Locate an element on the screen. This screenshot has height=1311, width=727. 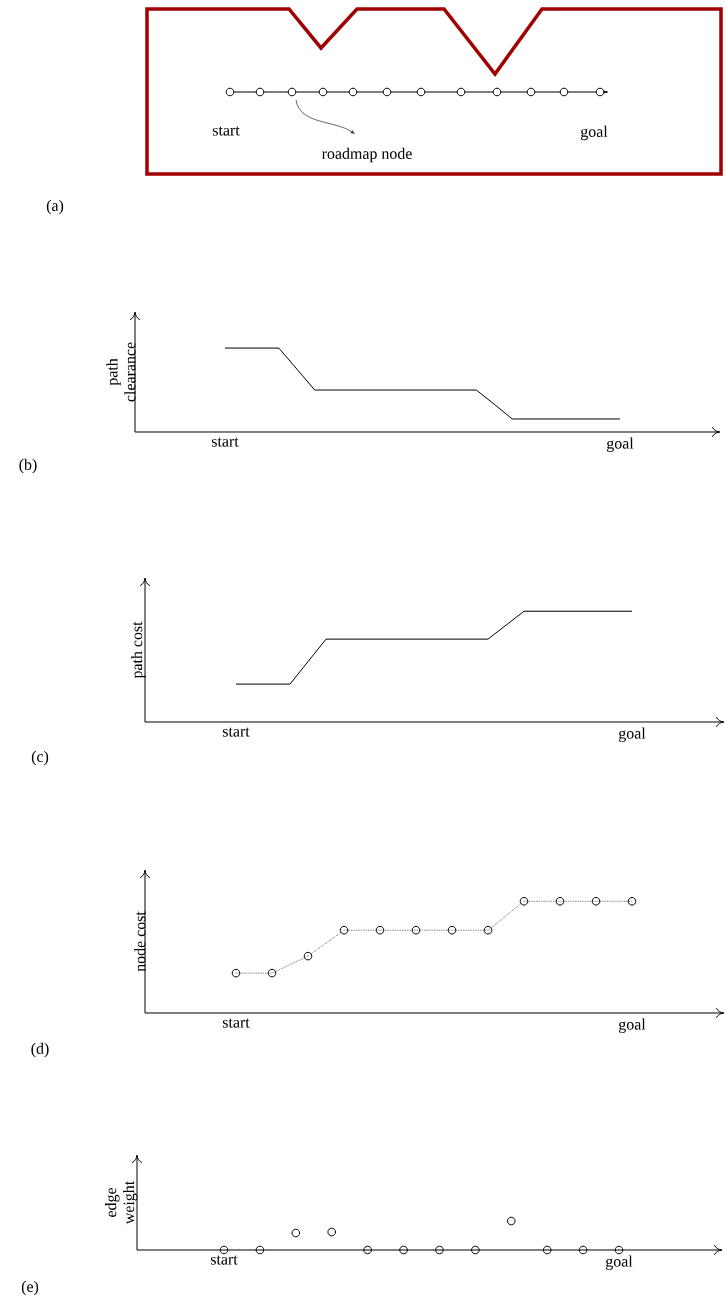
text: (b) is located at coordinates (28, 466).